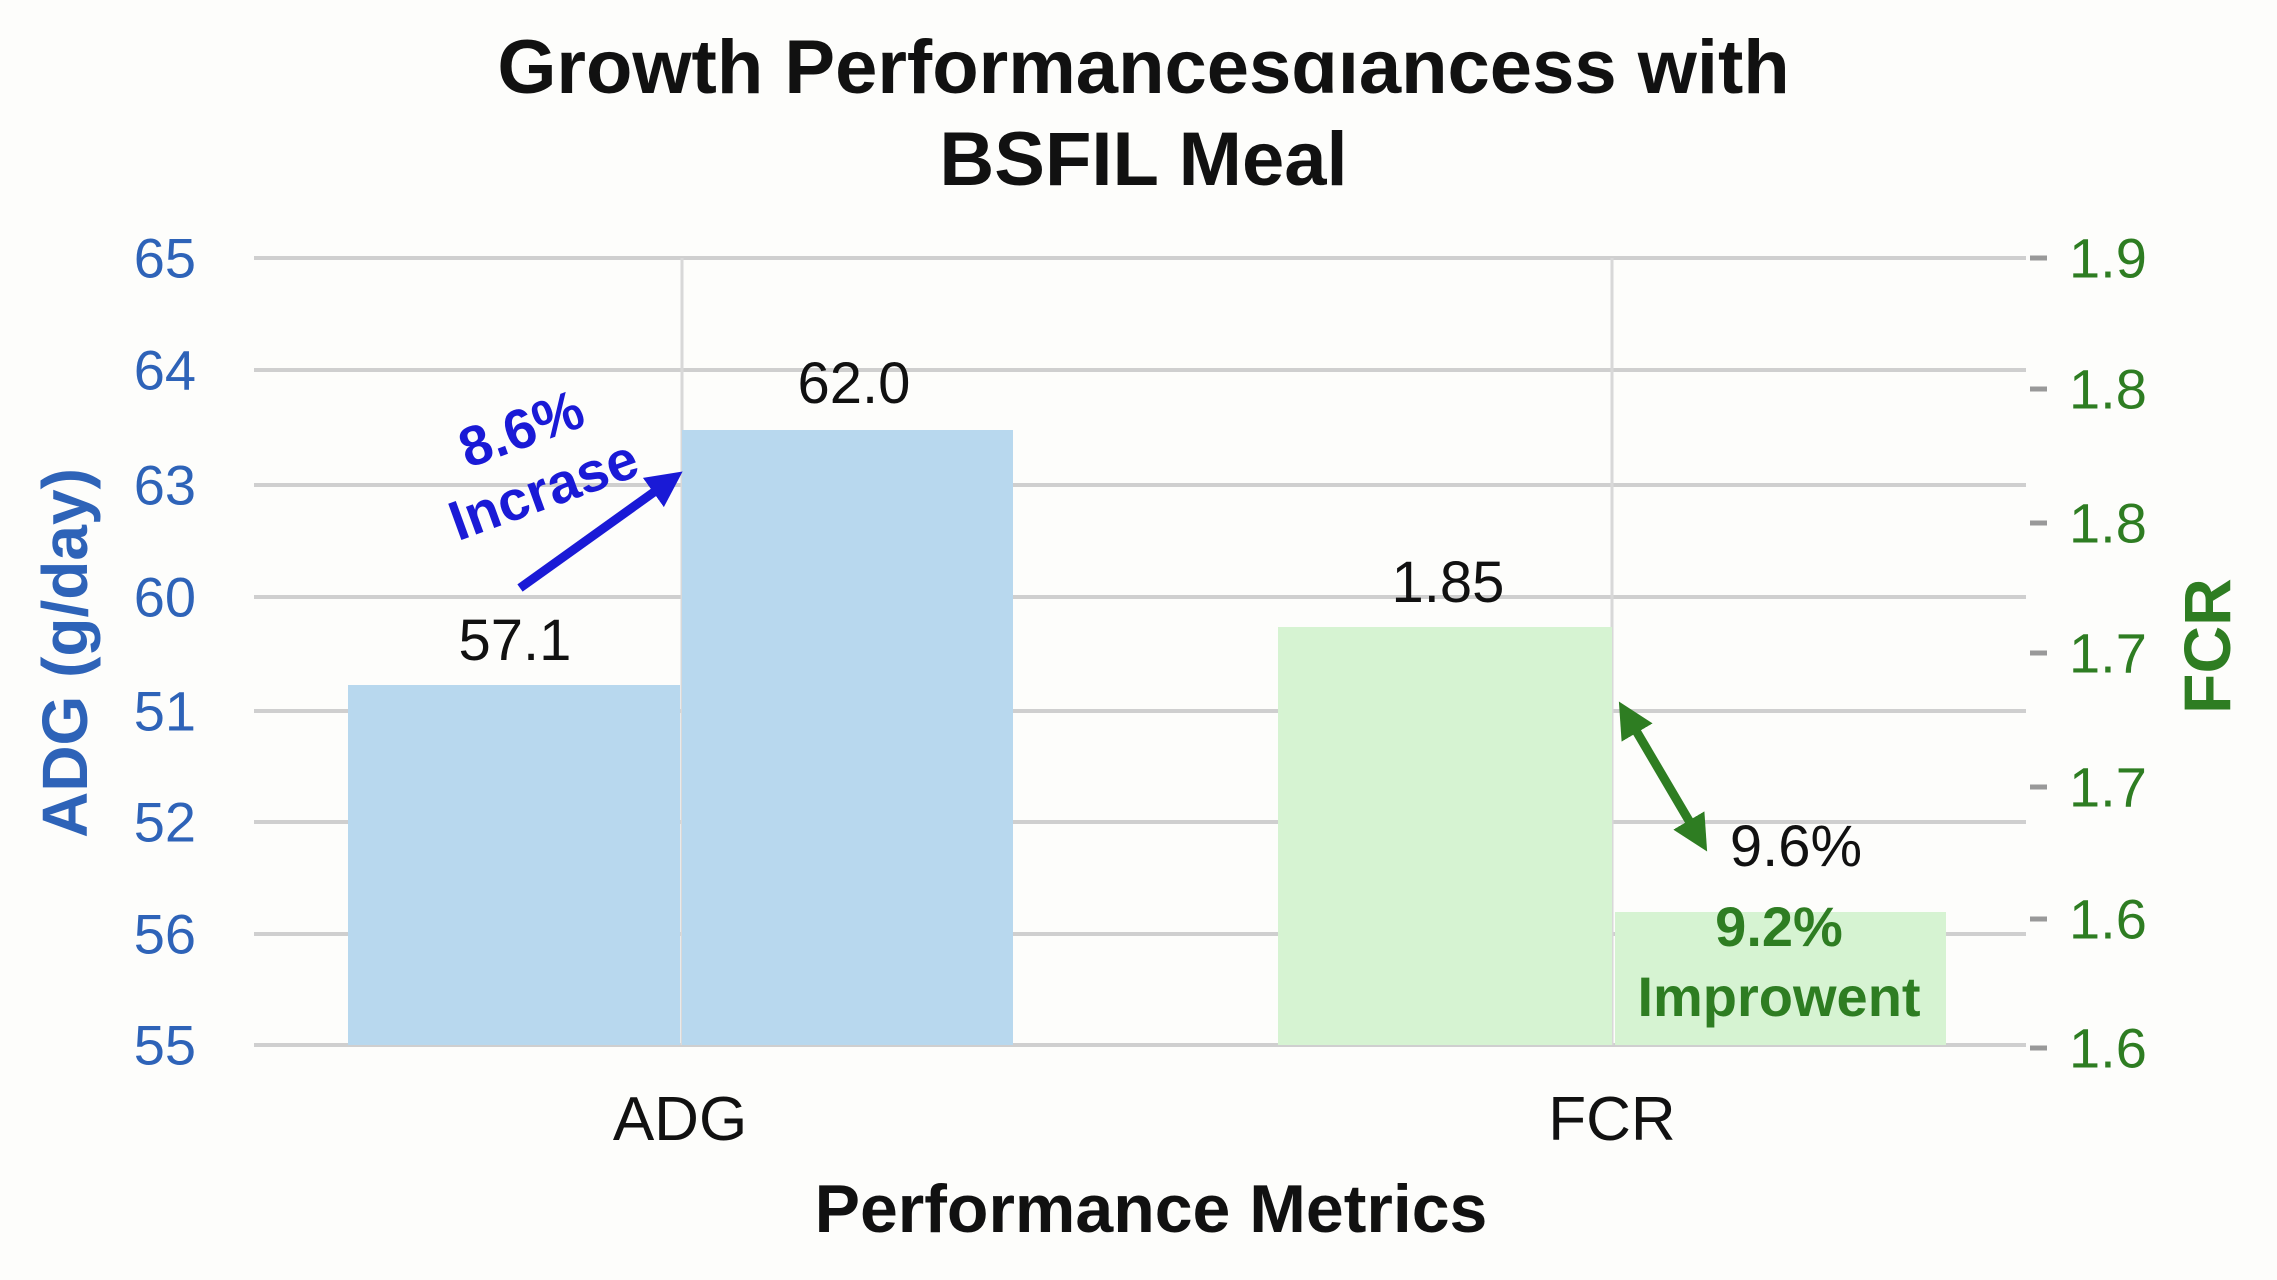  I want to click on y-axis-left-label: ADG (g/day), so click(65, 653).